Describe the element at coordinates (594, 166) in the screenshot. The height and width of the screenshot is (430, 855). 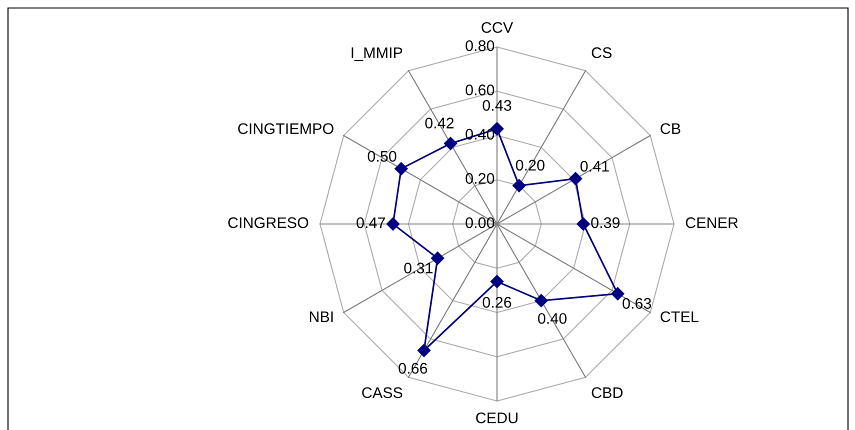
I see `data-label: 0.41` at that location.